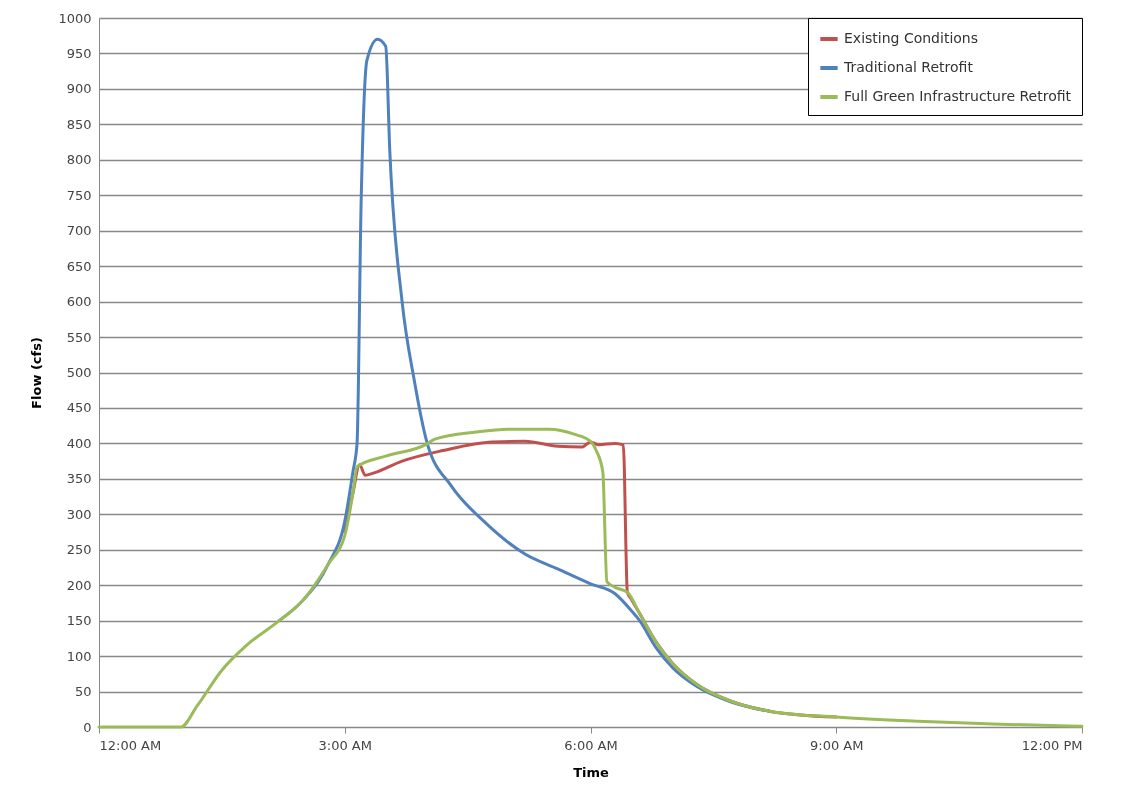 This screenshot has height=801, width=1128. I want to click on y-tick-label: 250, so click(79, 550).